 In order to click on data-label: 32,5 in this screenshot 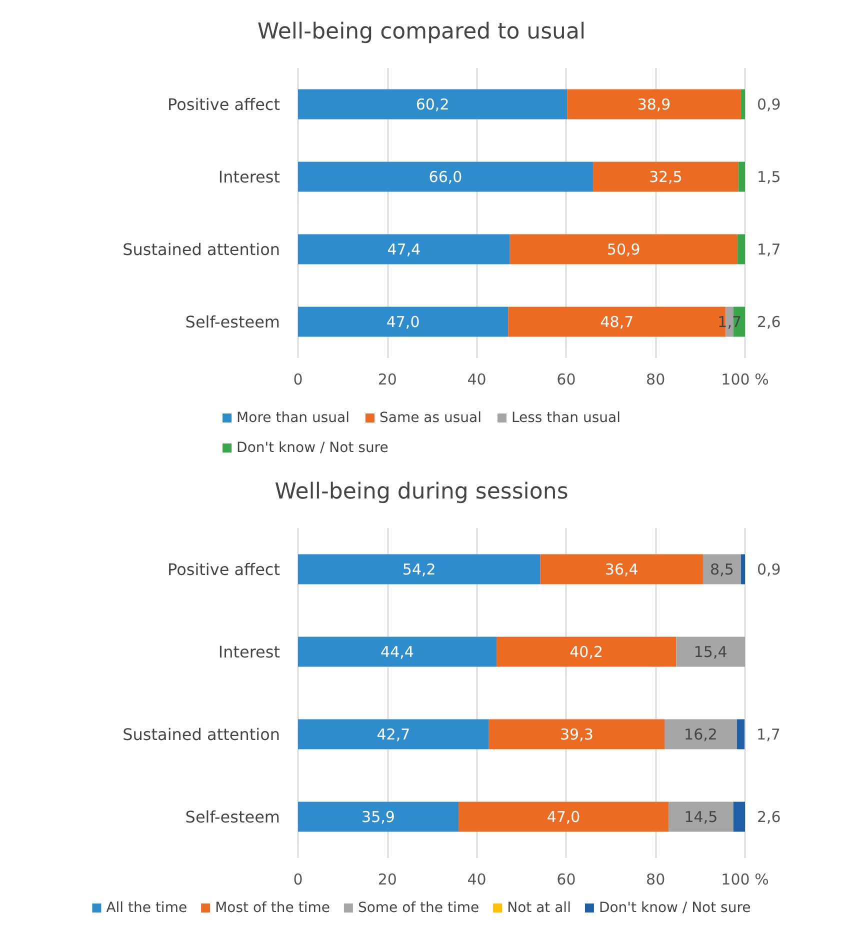, I will do `click(665, 177)`.